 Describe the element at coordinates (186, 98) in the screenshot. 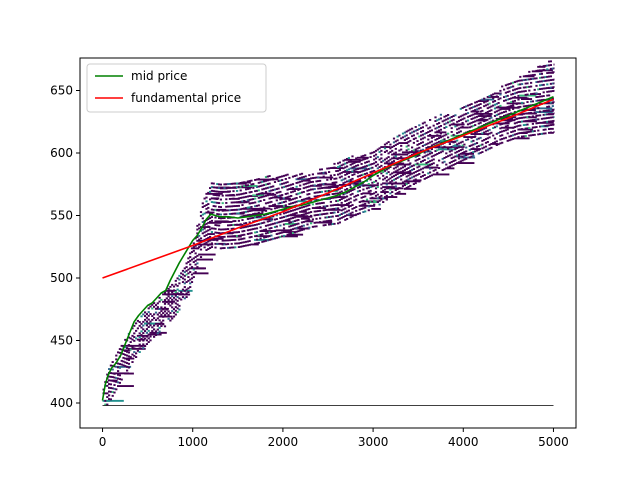

I see `legend-label-fundamental-price: fundamental price` at that location.